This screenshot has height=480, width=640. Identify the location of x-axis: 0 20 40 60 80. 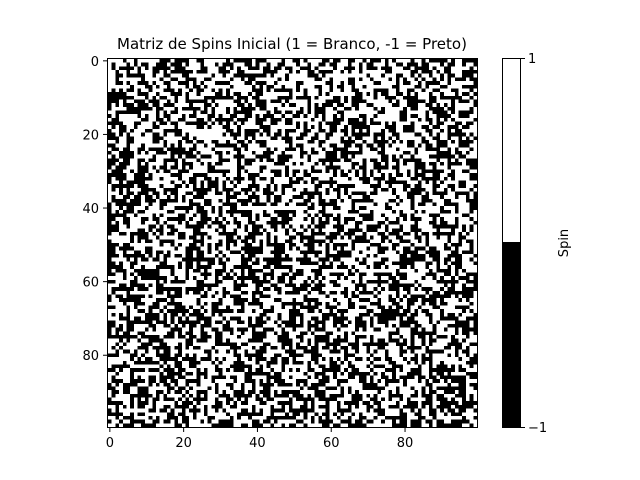
(260, 439).